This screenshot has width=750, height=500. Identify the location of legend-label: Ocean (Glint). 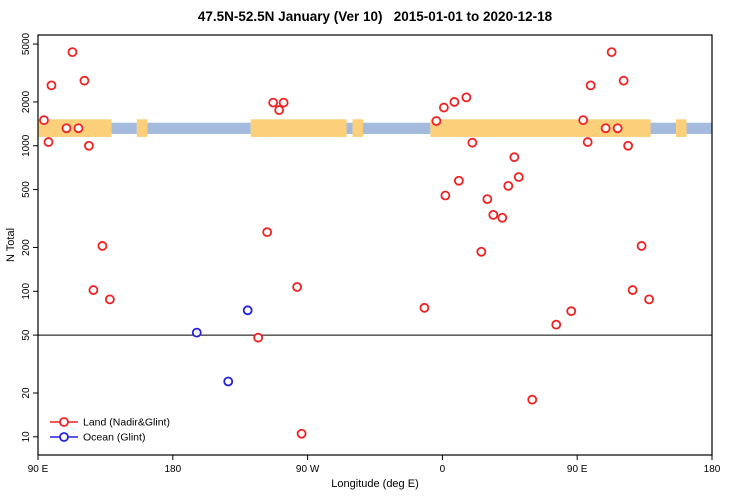
(114, 438).